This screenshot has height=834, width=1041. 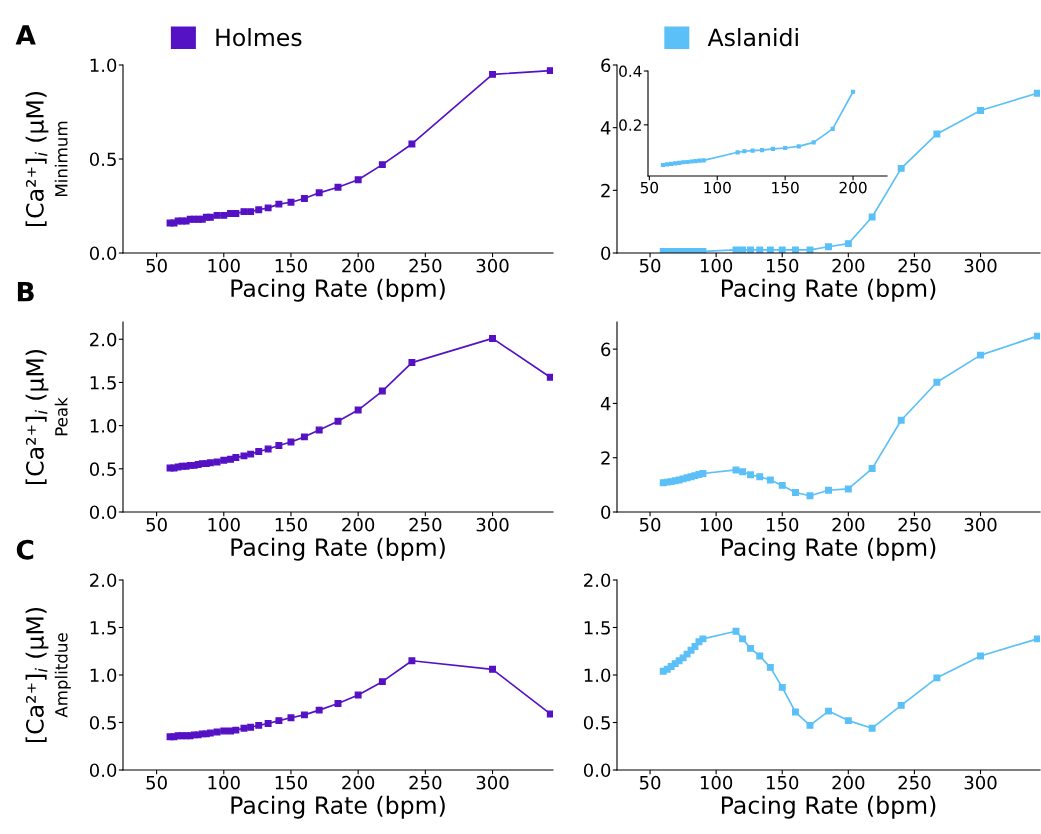 I want to click on y-tick-label: 0.4, so click(x=630, y=71).